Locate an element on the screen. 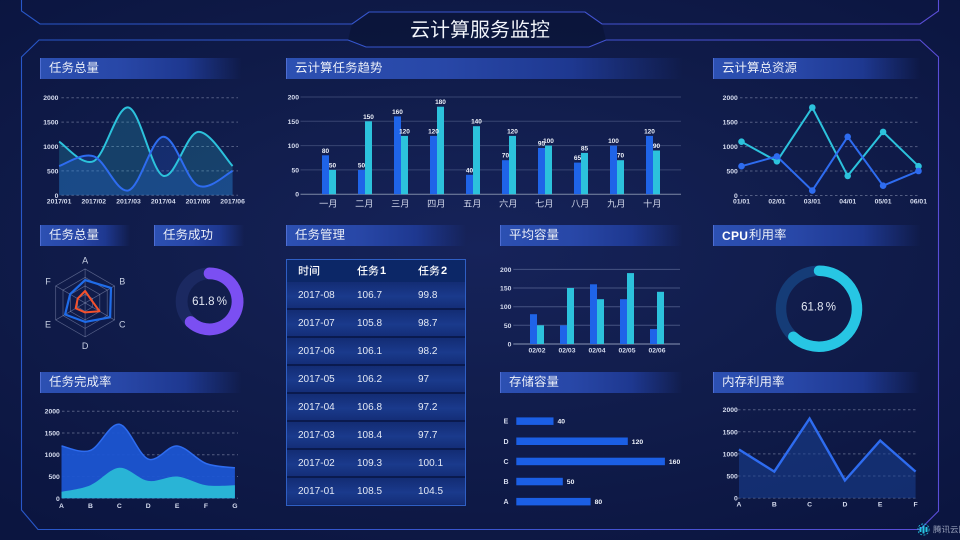 The image size is (960, 540). svg-text: 2017/01 is located at coordinates (59, 202).